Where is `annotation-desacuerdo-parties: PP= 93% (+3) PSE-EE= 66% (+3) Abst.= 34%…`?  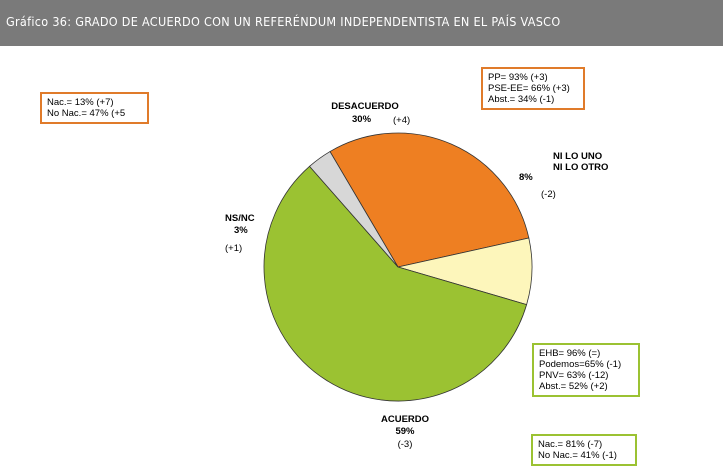
annotation-desacuerdo-parties: PP= 93% (+3) PSE-EE= 66% (+3) Abst.= 34%… is located at coordinates (533, 88).